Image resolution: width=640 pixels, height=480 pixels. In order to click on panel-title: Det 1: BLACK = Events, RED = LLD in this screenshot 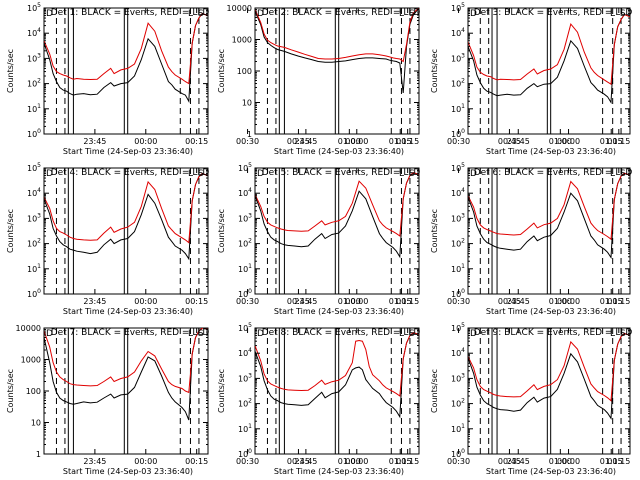, I will do `click(130, 13)`.